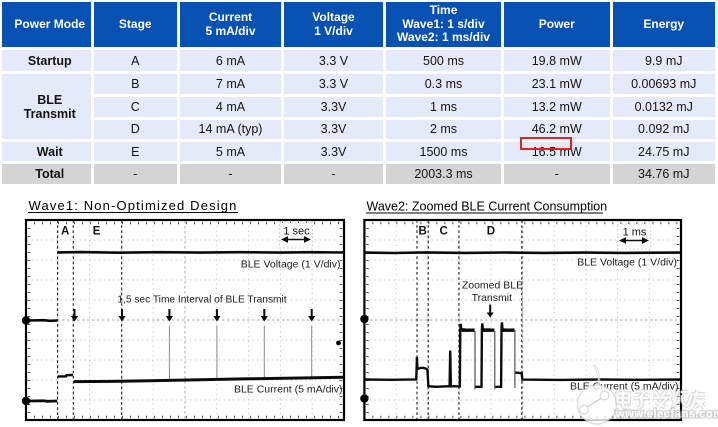  I want to click on svg-text: Wave1: Non-Optimized Design, so click(133, 205).